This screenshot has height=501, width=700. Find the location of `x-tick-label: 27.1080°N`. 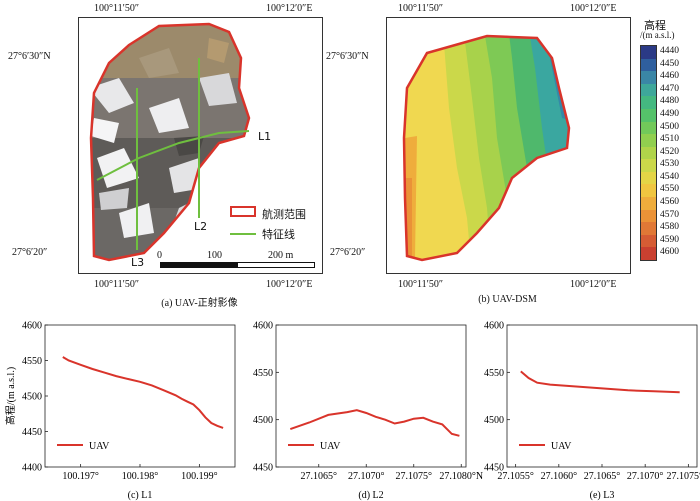

x-tick-label: 27.1080°N is located at coordinates (461, 476).